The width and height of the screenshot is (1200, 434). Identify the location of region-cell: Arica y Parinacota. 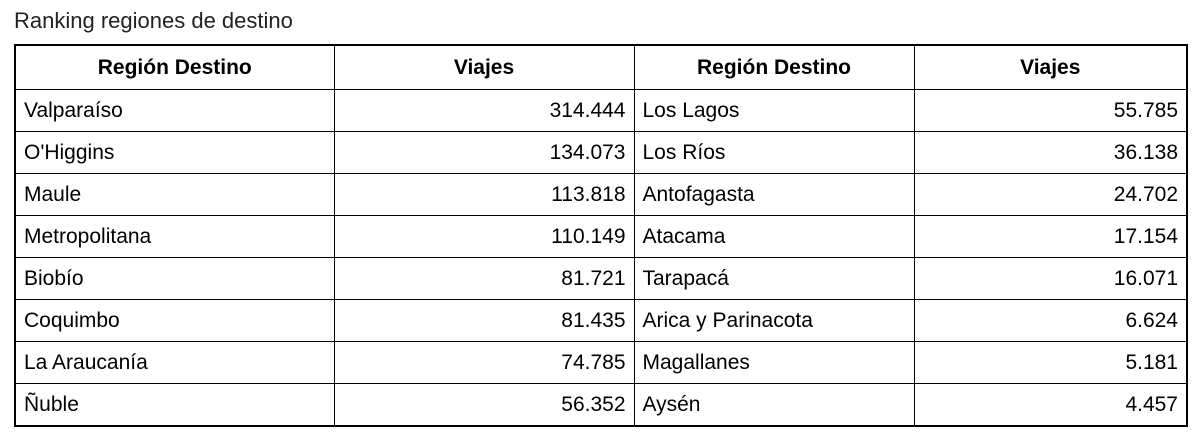
(774, 320).